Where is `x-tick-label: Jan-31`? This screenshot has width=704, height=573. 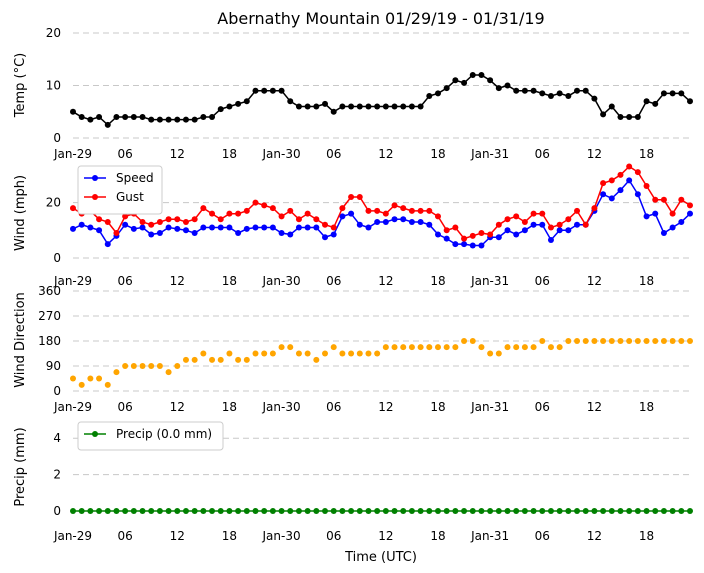 x-tick-label: Jan-31 is located at coordinates (489, 536).